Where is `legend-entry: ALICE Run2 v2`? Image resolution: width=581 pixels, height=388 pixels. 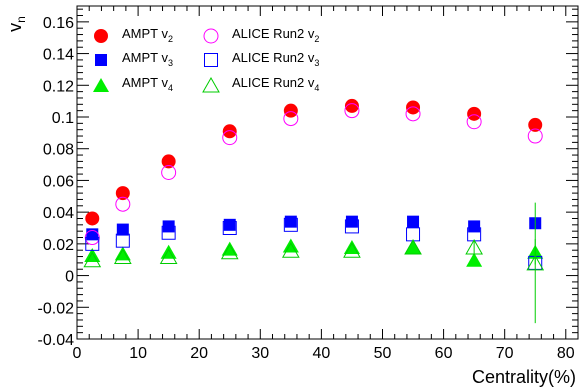
legend-entry: ALICE Run2 v2 is located at coordinates (261, 35).